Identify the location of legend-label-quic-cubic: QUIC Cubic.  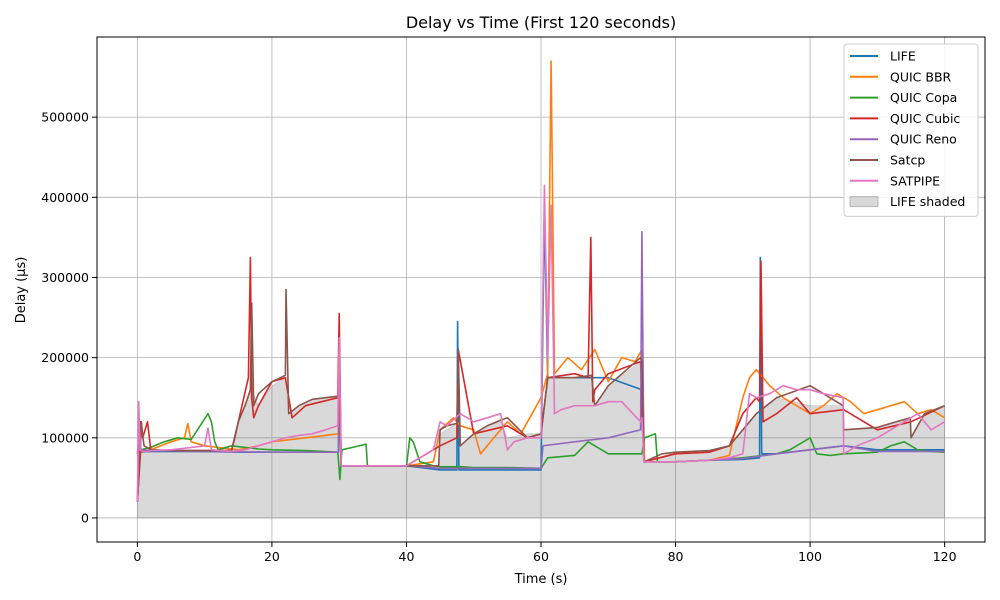
(925, 118).